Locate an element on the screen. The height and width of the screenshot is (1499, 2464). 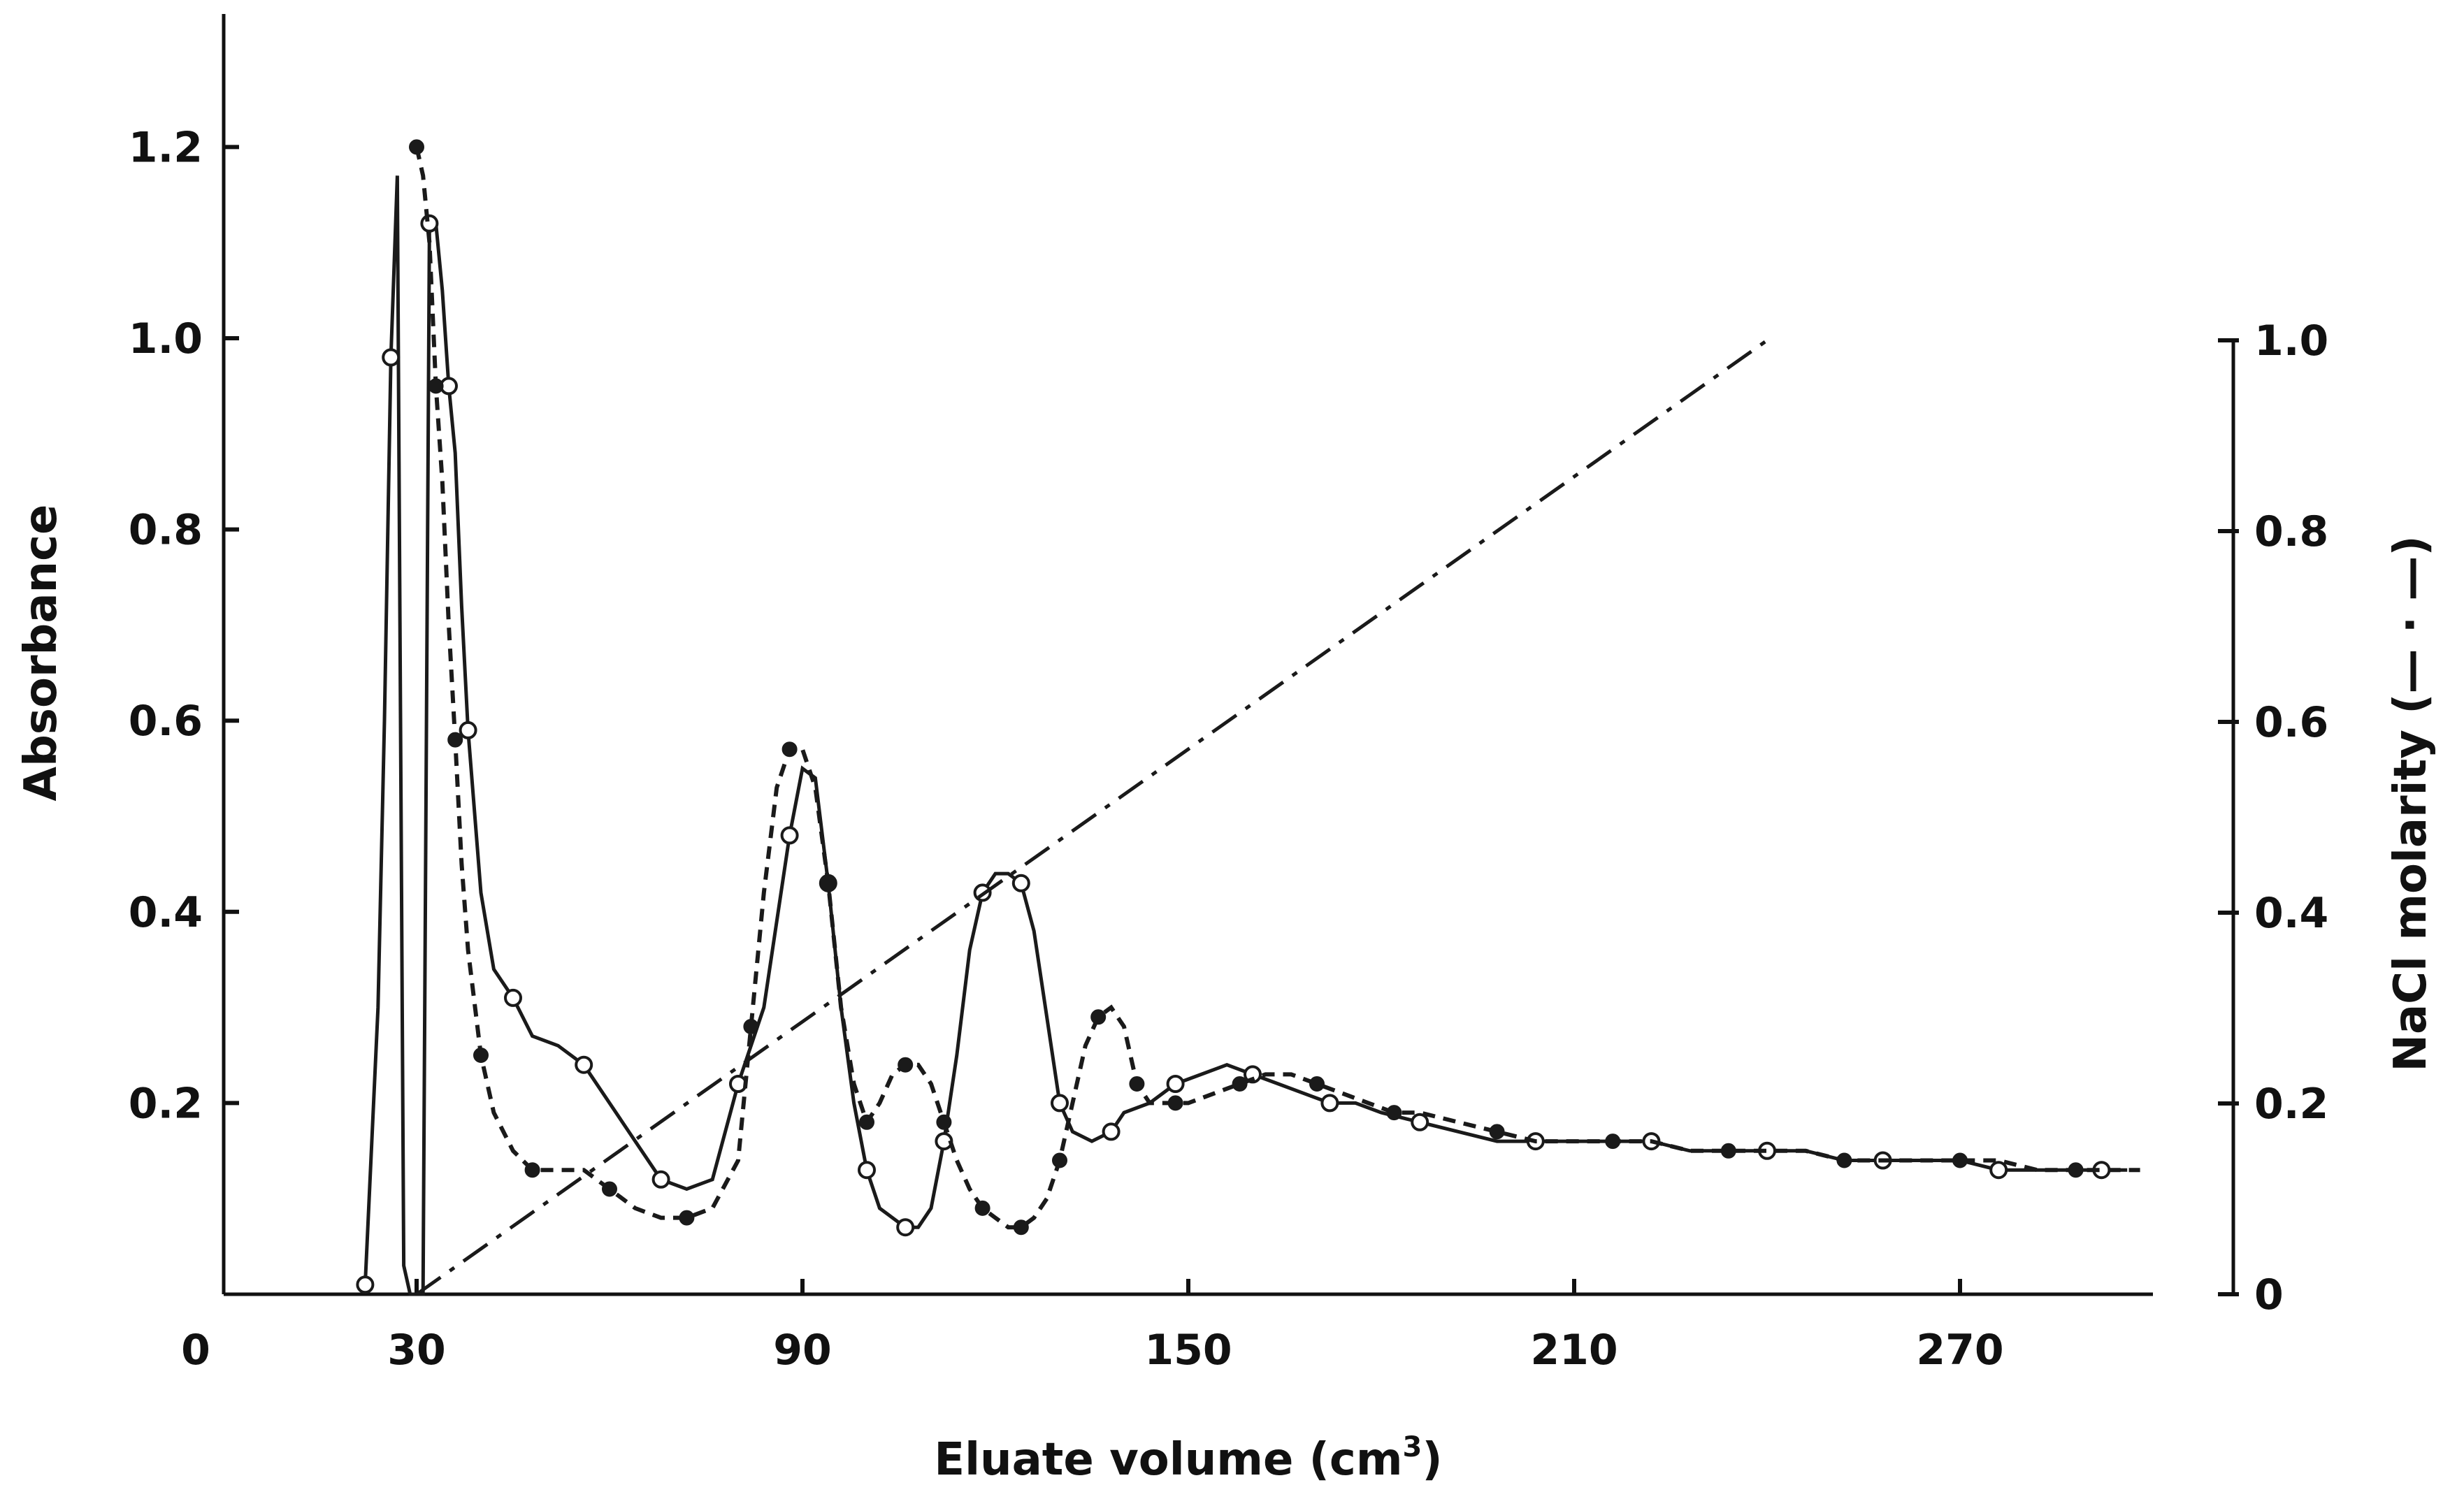
x-axis-title: Eluate volume (cm3) is located at coordinates (1188, 1458).